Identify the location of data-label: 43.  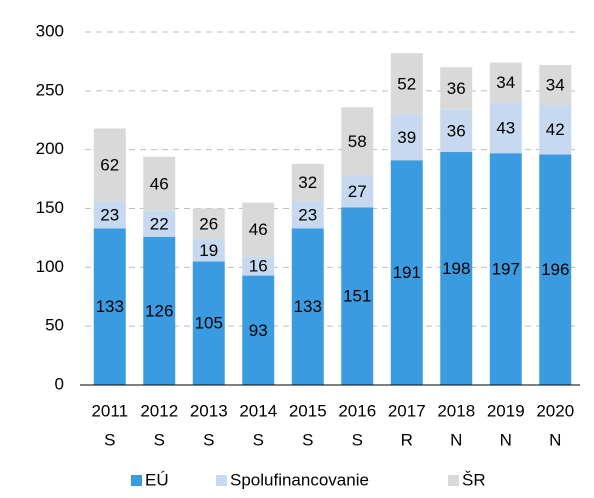
(505, 127).